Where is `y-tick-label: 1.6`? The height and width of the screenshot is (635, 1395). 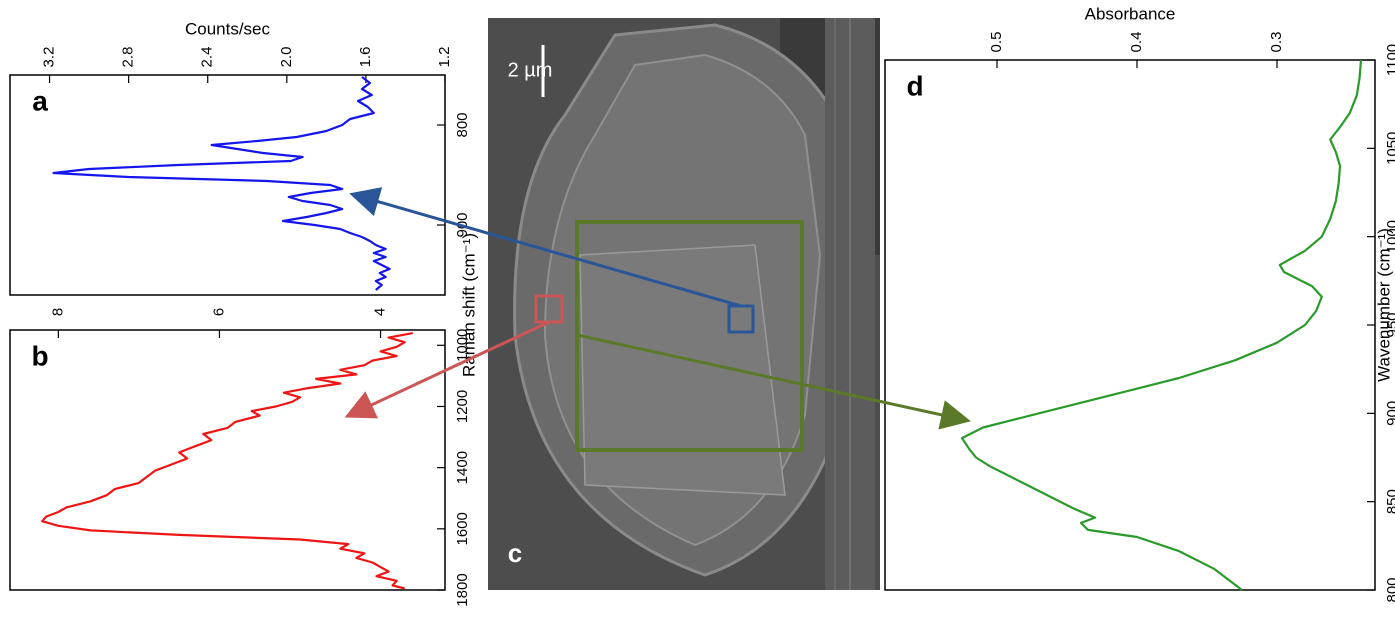
y-tick-label: 1.6 is located at coordinates (365, 57).